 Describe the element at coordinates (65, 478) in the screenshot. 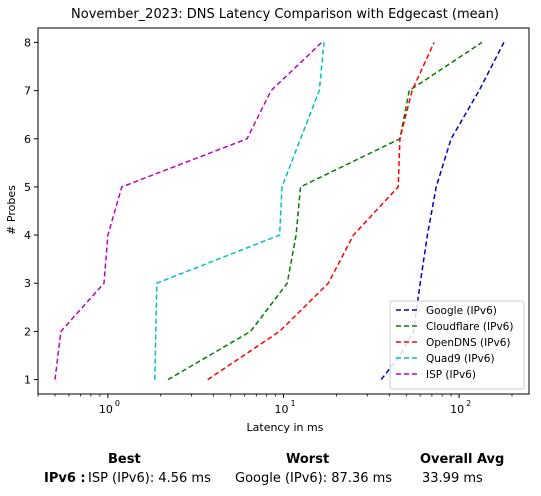

I see `ipv6-row-label: IPv6 :` at that location.